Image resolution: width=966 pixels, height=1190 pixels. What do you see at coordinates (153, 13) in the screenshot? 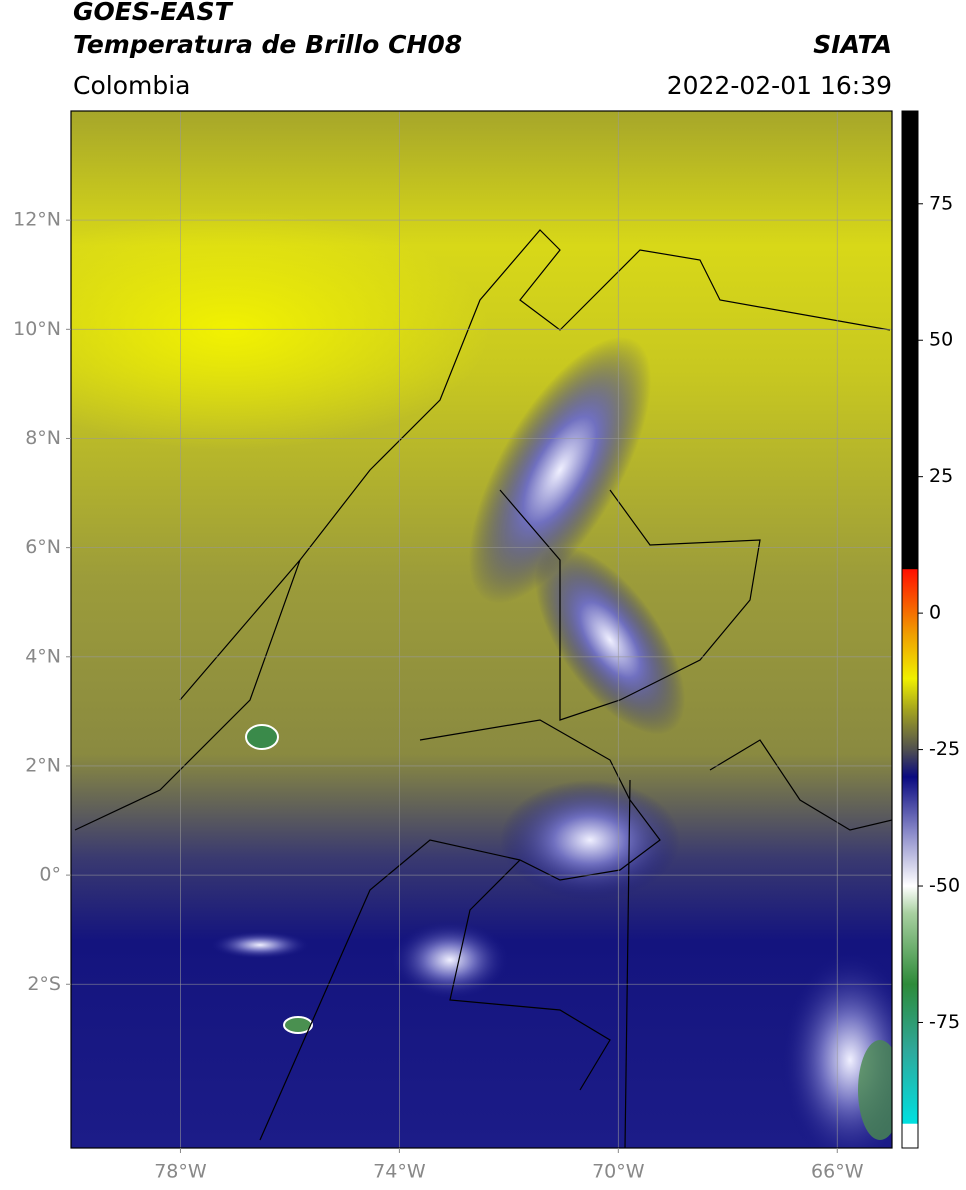
I see `title: GOES-EAST` at bounding box center [153, 13].